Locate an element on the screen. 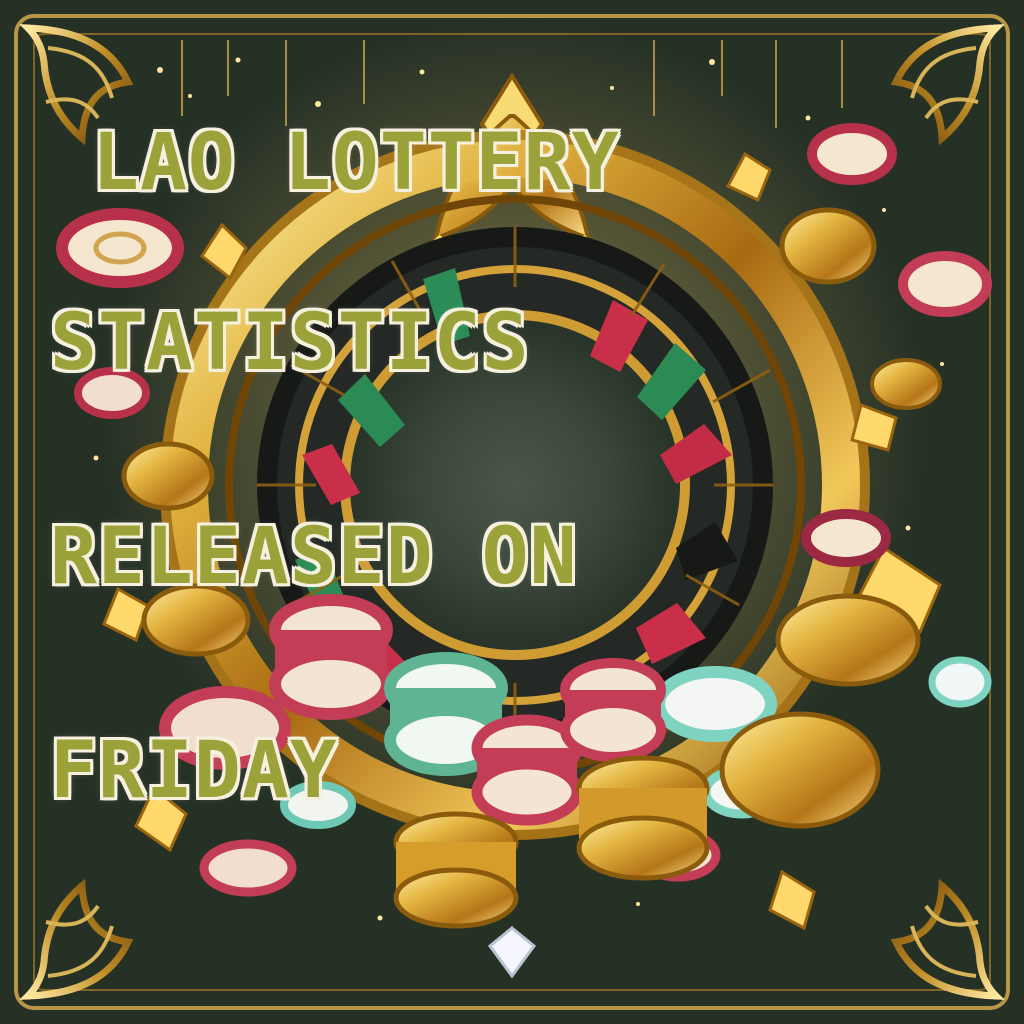 The image size is (1024, 1024). top-left-ornament is located at coordinates (76, 85).